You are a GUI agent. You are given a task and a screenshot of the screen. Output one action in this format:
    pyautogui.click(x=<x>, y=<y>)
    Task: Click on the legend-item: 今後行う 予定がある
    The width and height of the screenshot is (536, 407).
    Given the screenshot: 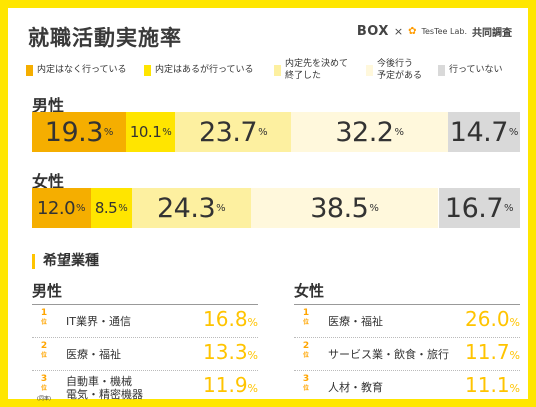 What is the action you would take?
    pyautogui.click(x=394, y=70)
    